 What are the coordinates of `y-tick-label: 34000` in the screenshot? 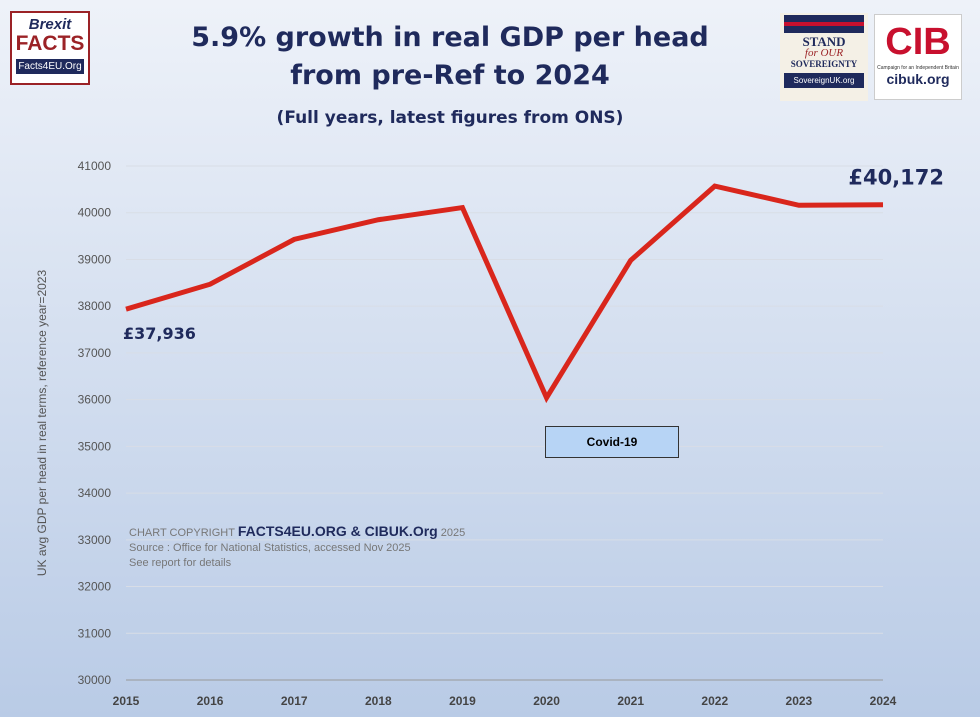 It's located at (95, 493).